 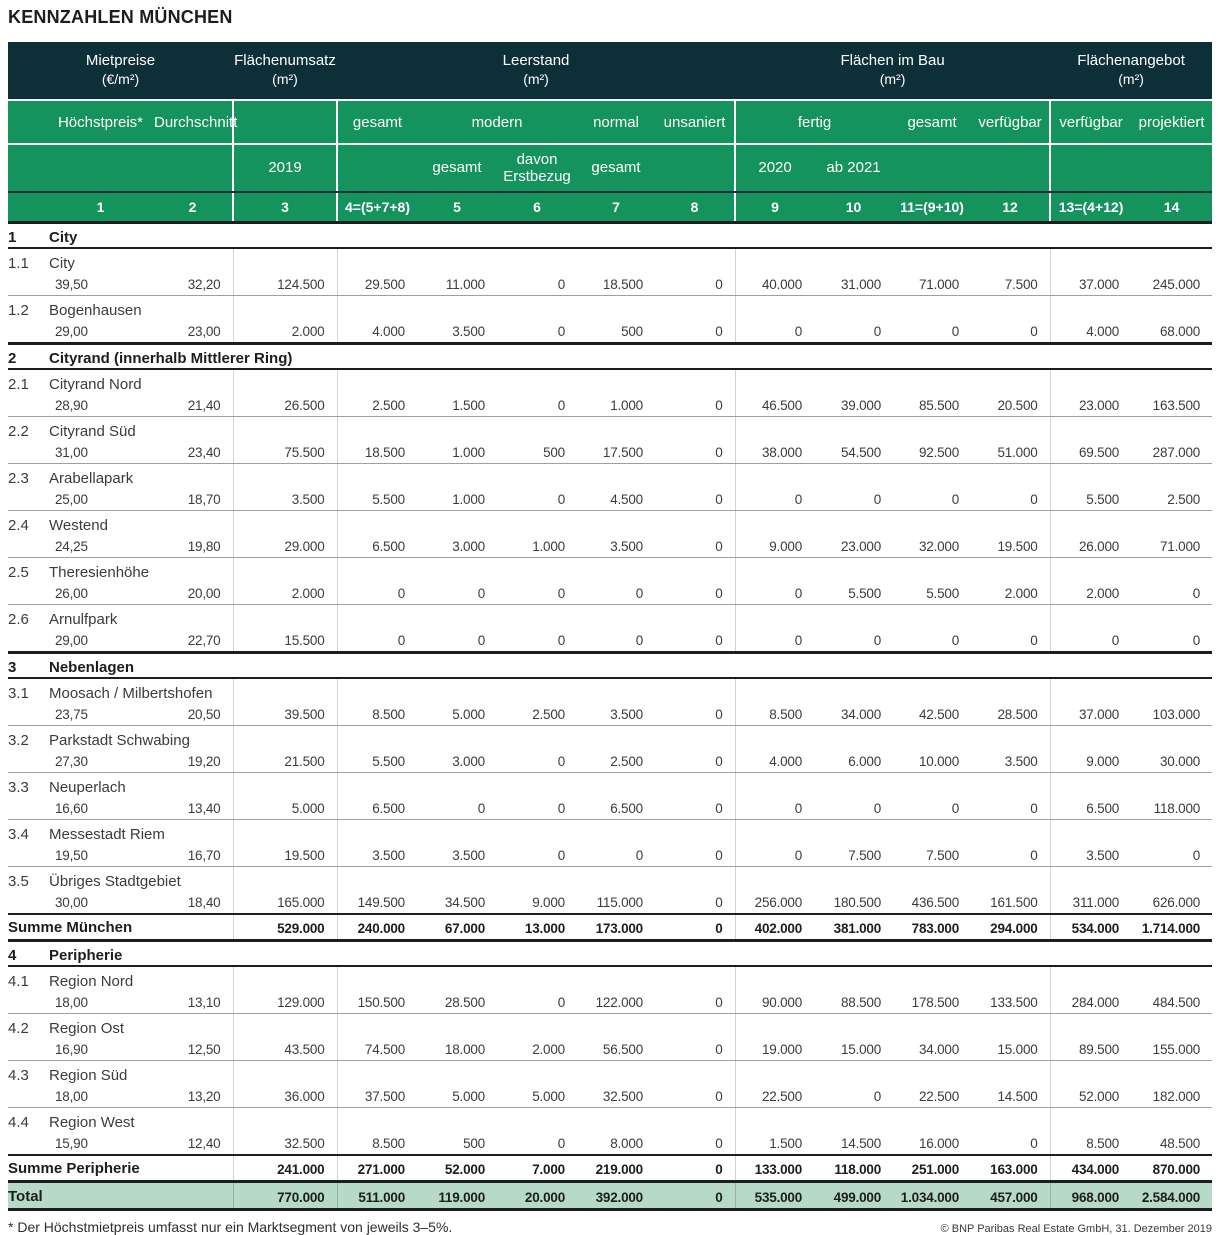 What do you see at coordinates (932, 1195) in the screenshot?
I see `value-cell: 1.034.000` at bounding box center [932, 1195].